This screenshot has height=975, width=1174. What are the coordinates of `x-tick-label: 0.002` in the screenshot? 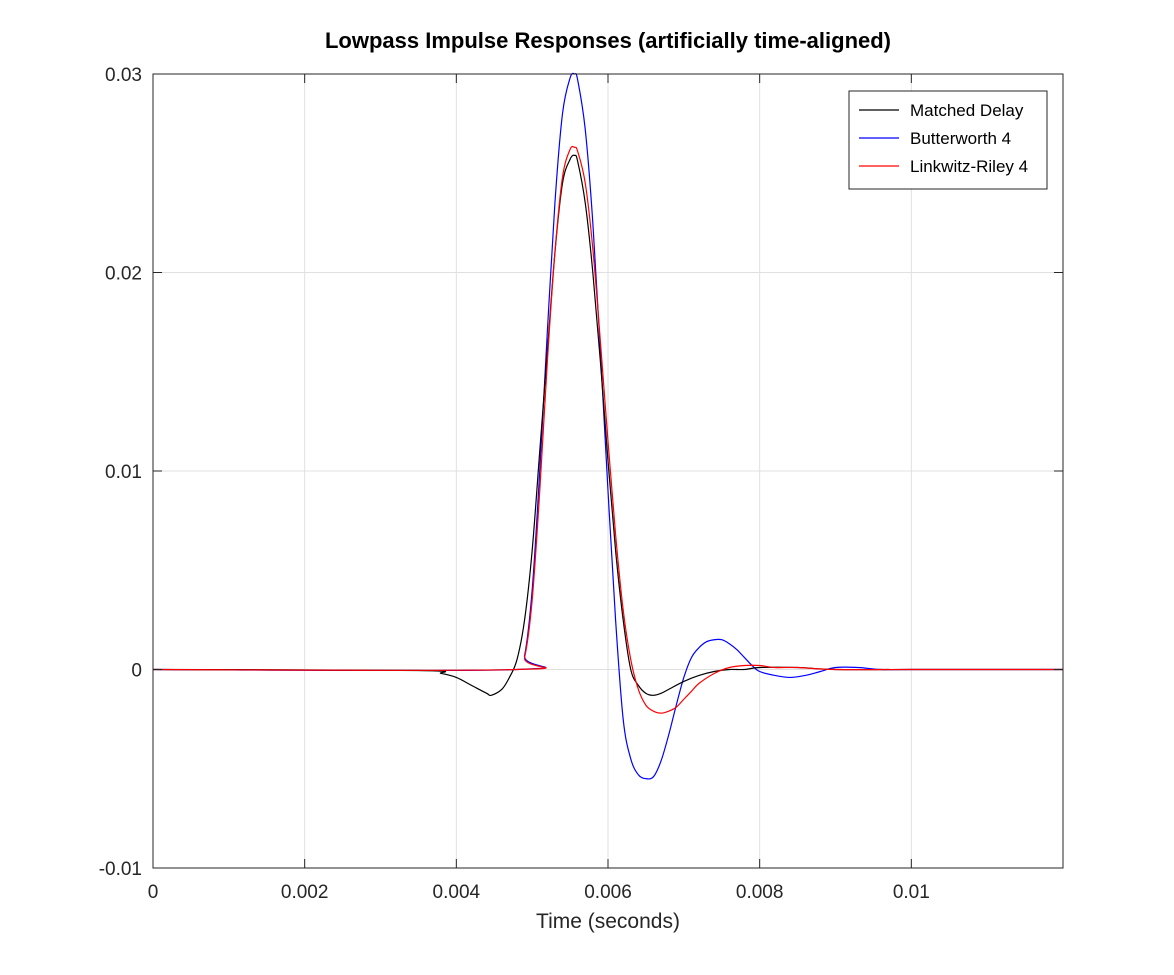 It's located at (305, 892).